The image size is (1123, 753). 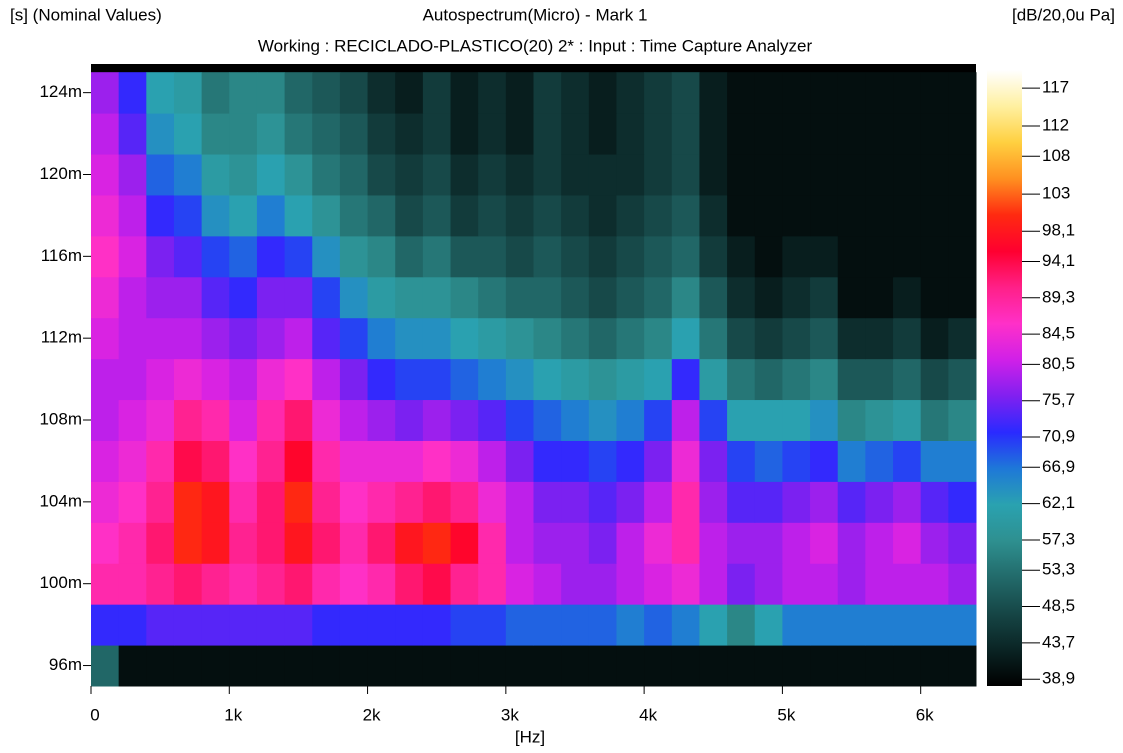 What do you see at coordinates (1058, 260) in the screenshot?
I see `colorbar-tick-label: 94,1` at bounding box center [1058, 260].